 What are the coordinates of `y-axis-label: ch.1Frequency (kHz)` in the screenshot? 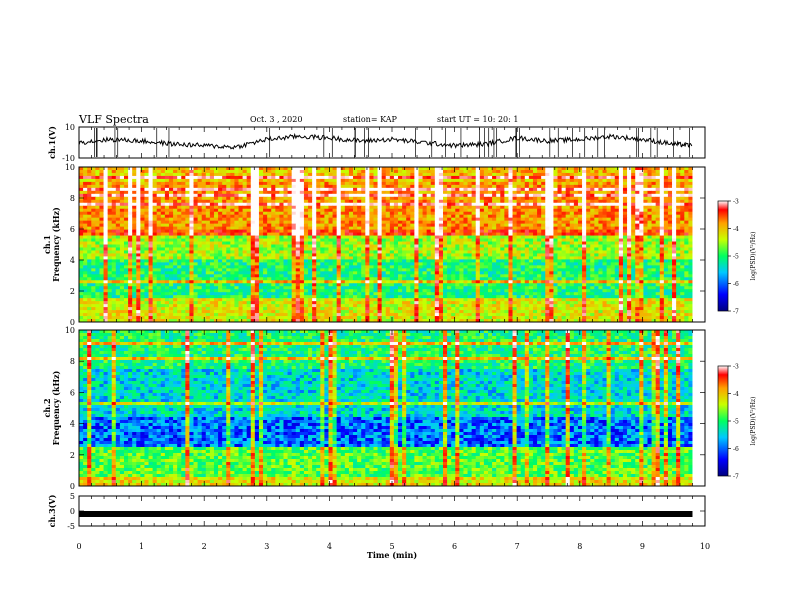 It's located at (51, 244).